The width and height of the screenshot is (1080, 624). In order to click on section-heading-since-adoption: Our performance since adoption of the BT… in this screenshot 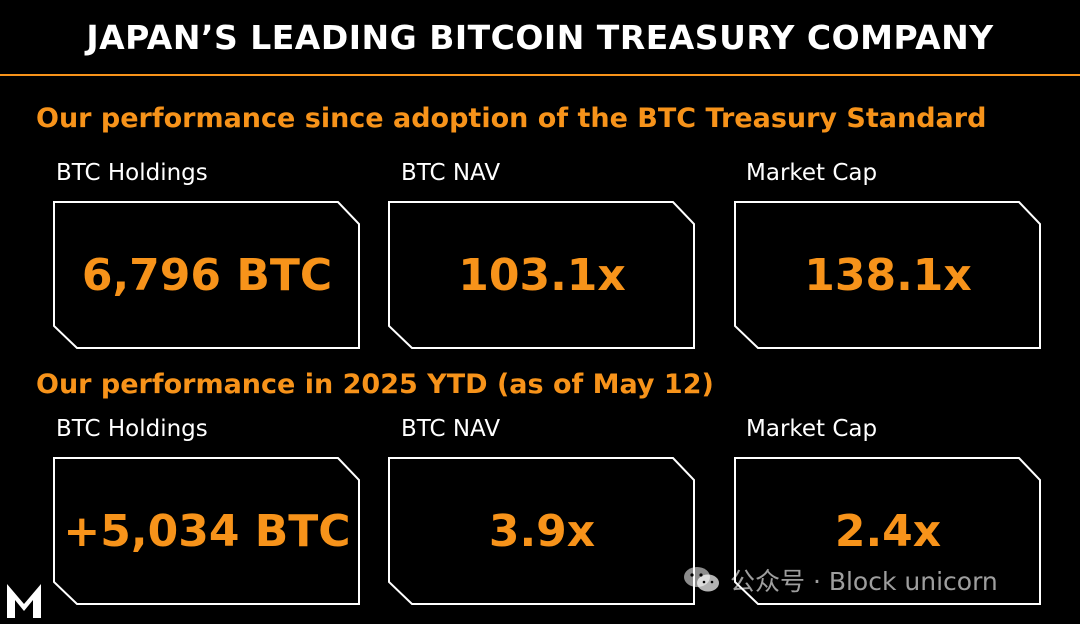, I will do `click(511, 118)`.